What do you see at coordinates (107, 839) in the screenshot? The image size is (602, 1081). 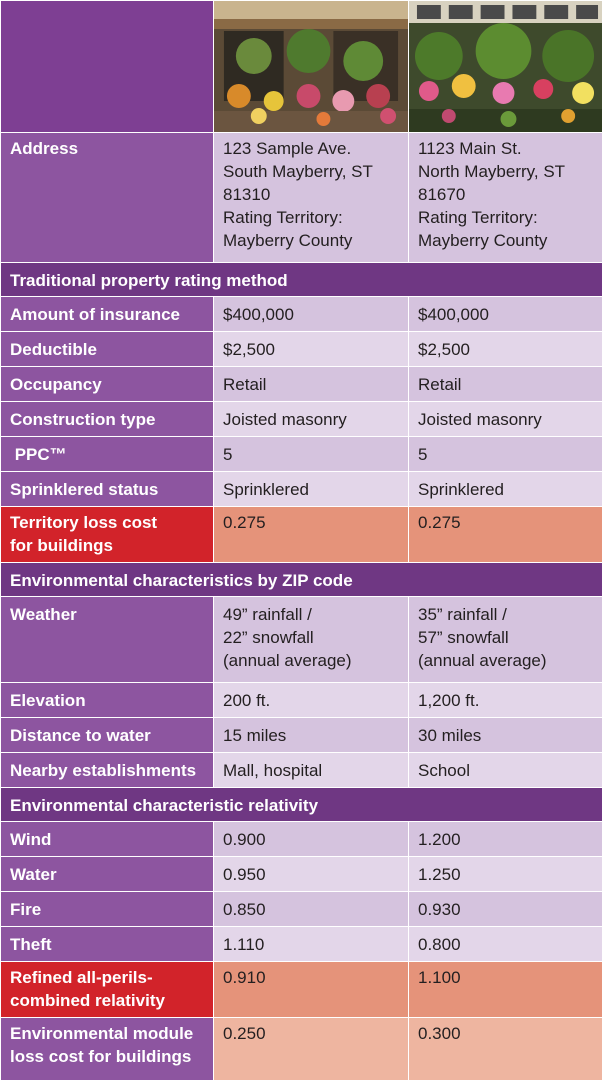 I see `row-label: Wind` at bounding box center [107, 839].